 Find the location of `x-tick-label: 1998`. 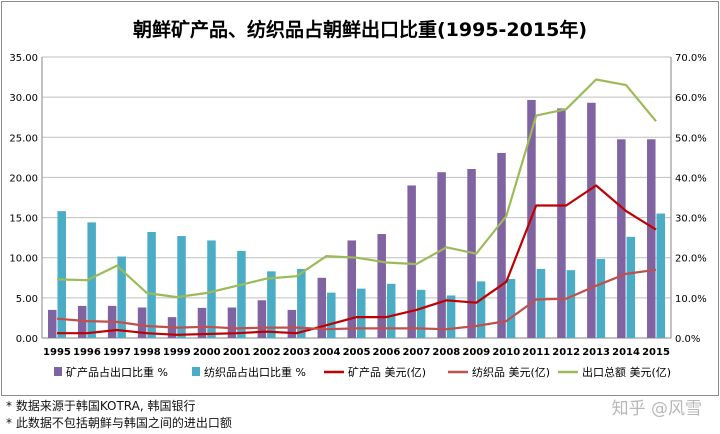

x-tick-label: 1998 is located at coordinates (147, 352).